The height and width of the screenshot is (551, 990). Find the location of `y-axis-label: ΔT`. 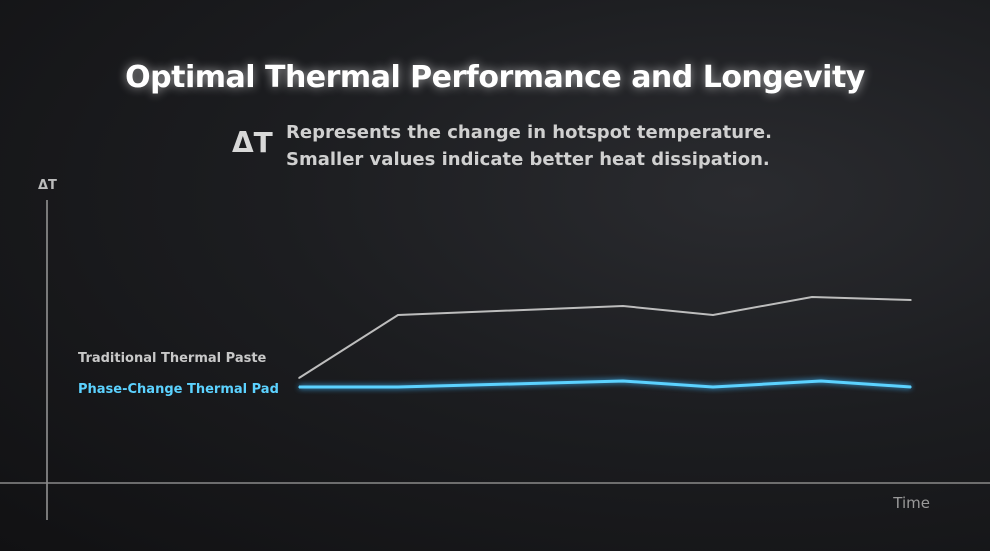

y-axis-label: ΔT is located at coordinates (47, 185).